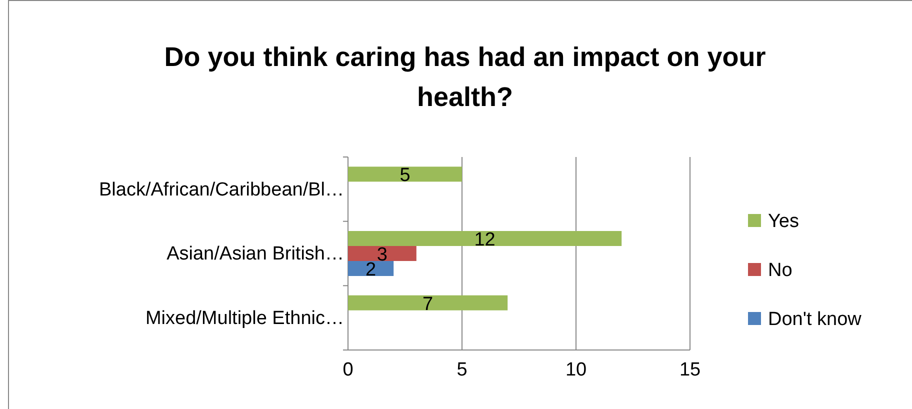 This screenshot has width=912, height=409. I want to click on legend-label: No, so click(780, 270).